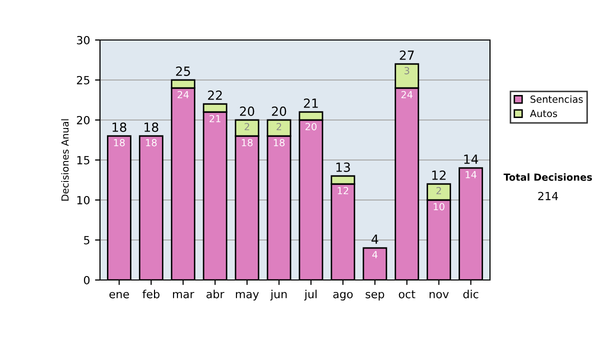 This screenshot has height=340, width=600. What do you see at coordinates (439, 175) in the screenshot?
I see `total-label: 12` at bounding box center [439, 175].